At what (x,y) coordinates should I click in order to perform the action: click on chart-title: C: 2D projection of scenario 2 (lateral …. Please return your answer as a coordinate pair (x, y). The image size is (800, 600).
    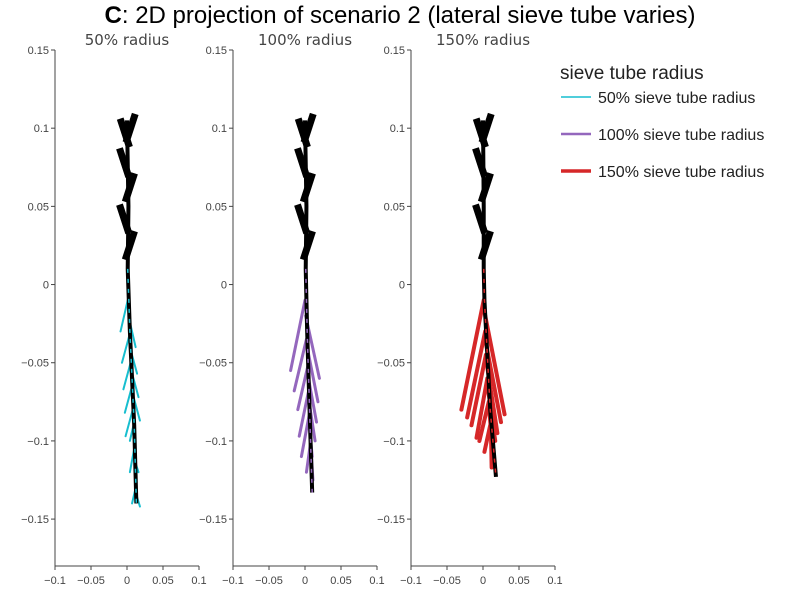
    Looking at the image, I should click on (400, 16).